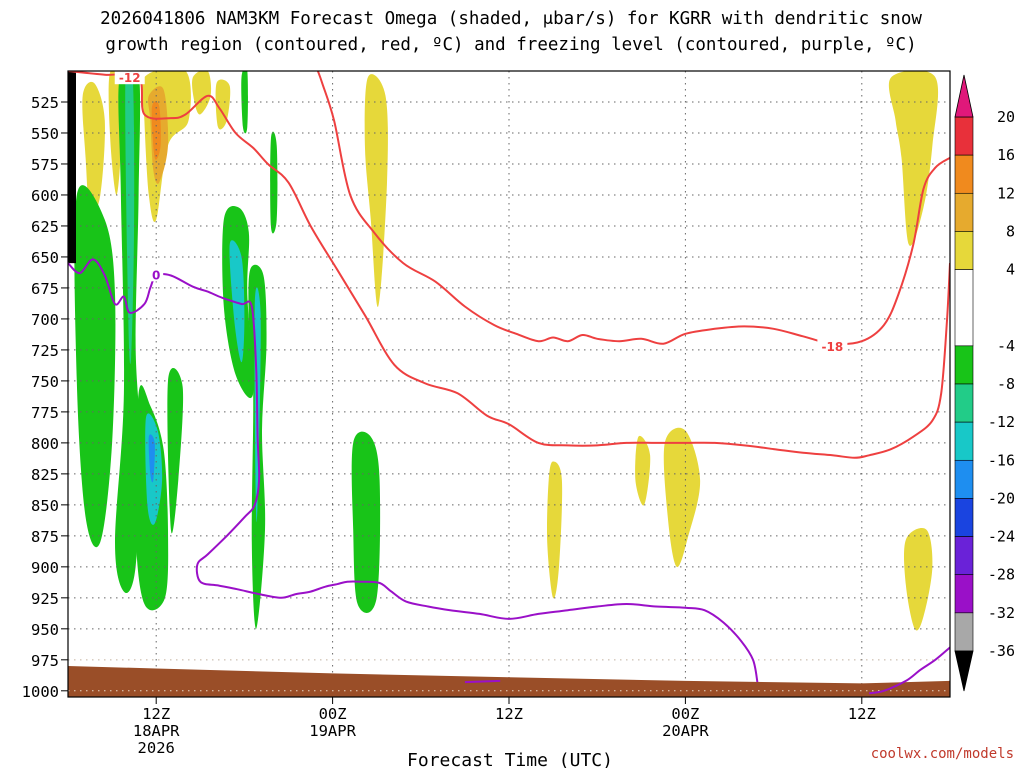 This screenshot has width=1024, height=768. Describe the element at coordinates (964, 96) in the screenshot. I see `colorbar-top-arrow` at that location.